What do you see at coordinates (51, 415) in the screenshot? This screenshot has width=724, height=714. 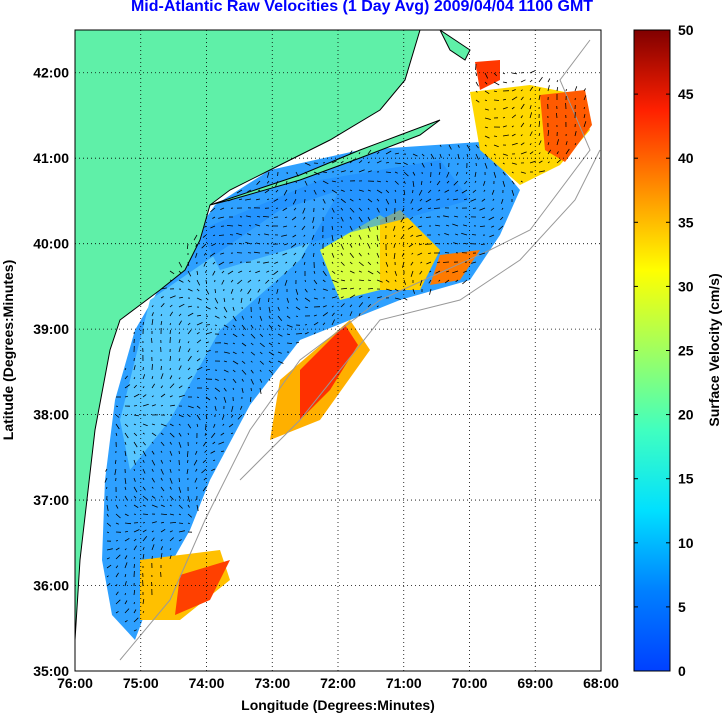 I see `y-tick-label: 38:00` at bounding box center [51, 415].